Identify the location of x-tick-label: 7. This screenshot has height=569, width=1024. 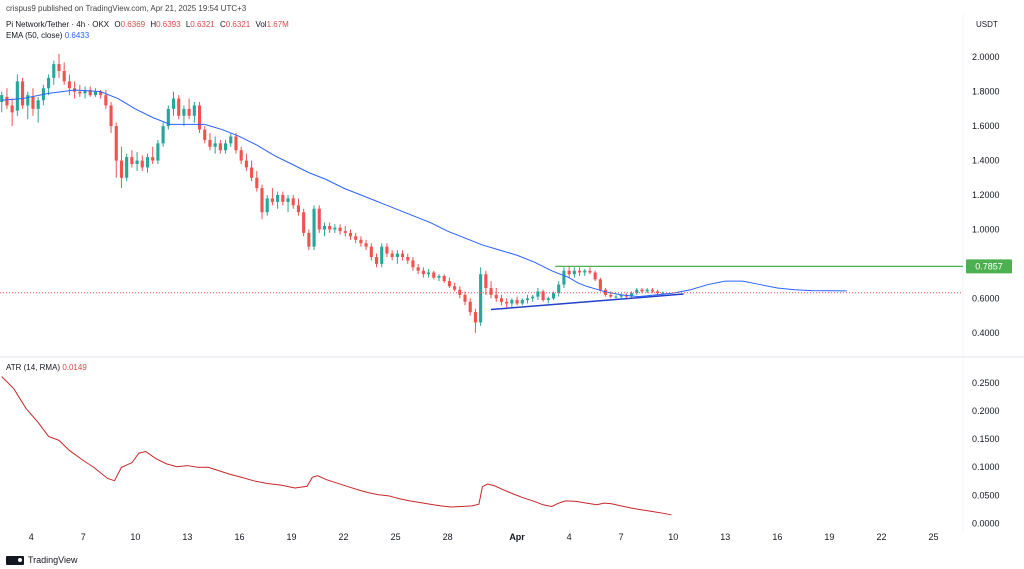
(83, 537).